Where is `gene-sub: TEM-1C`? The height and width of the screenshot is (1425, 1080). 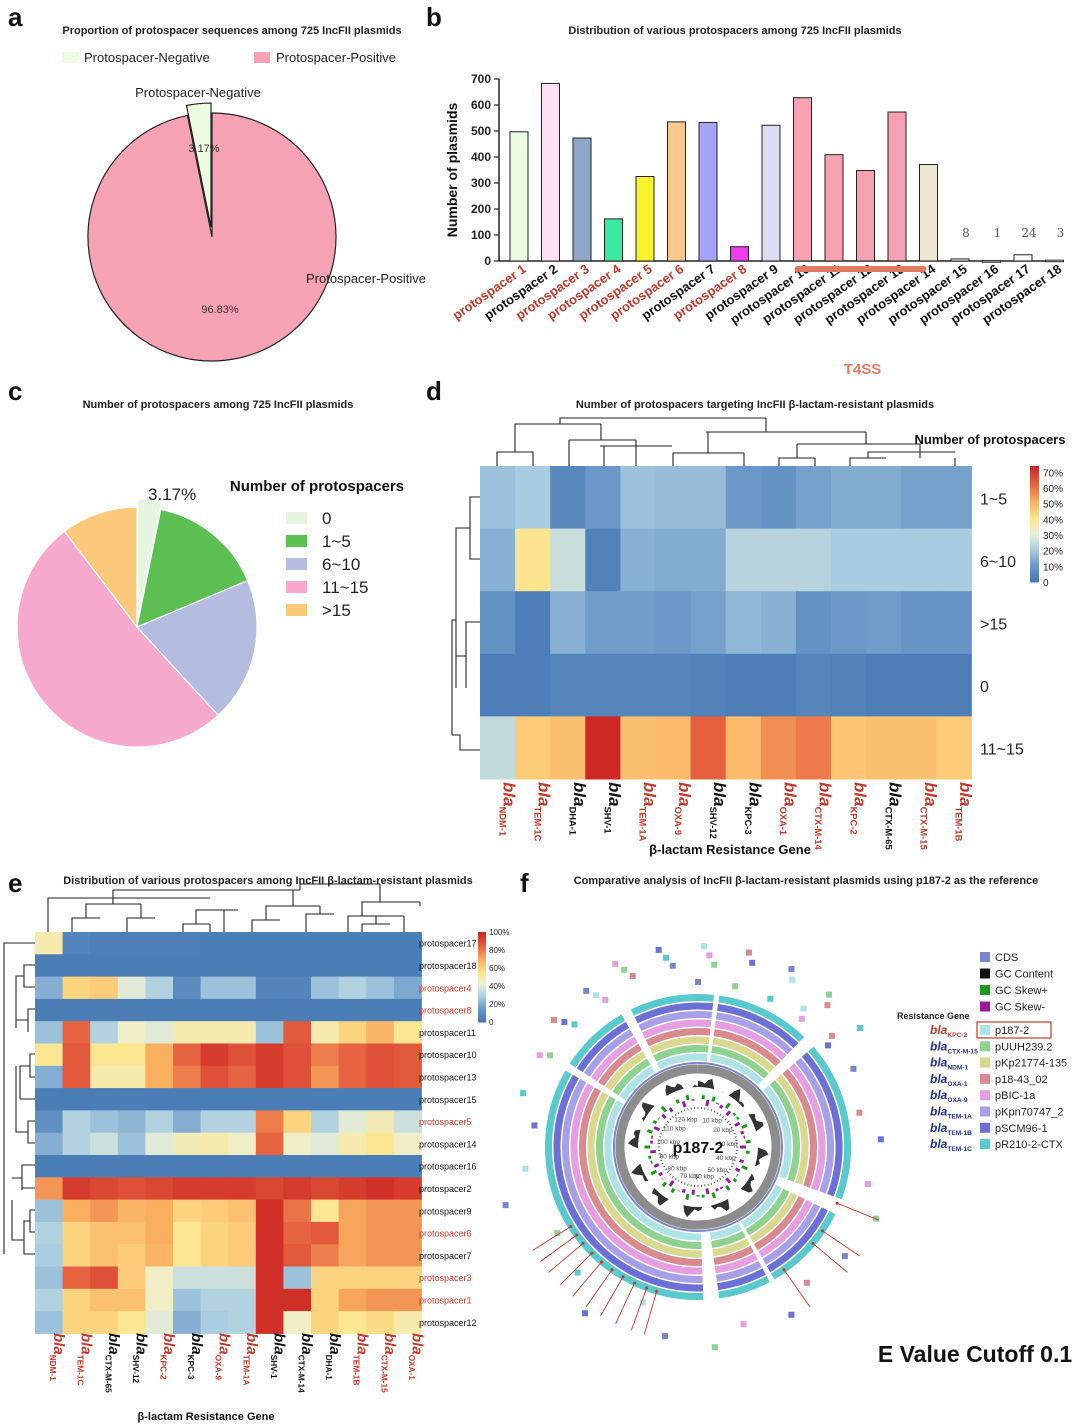
gene-sub: TEM-1C is located at coordinates (959, 1149).